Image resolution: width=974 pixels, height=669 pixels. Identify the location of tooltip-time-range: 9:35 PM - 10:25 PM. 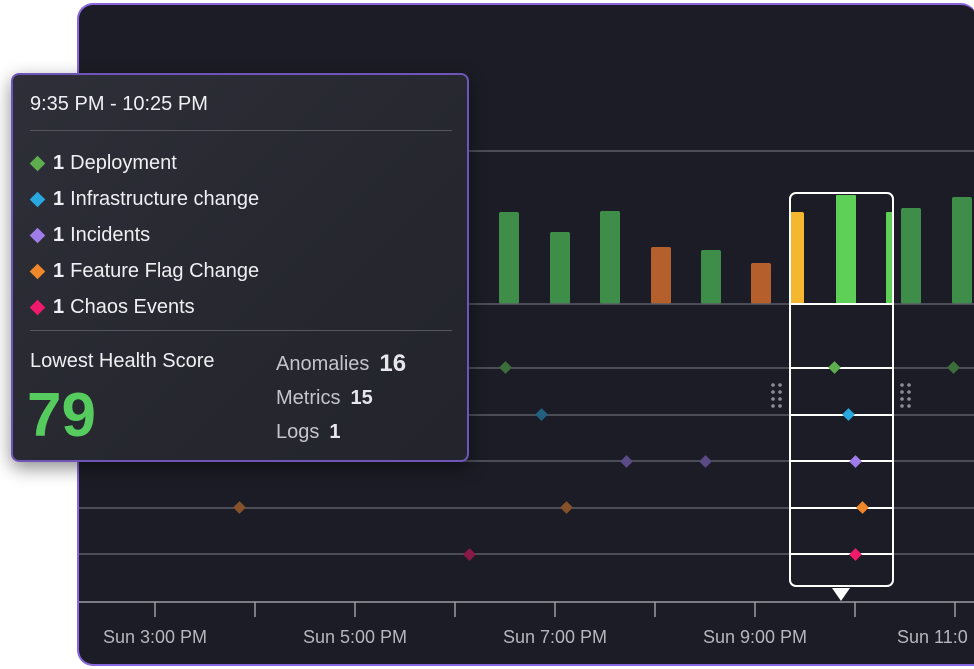
(119, 104).